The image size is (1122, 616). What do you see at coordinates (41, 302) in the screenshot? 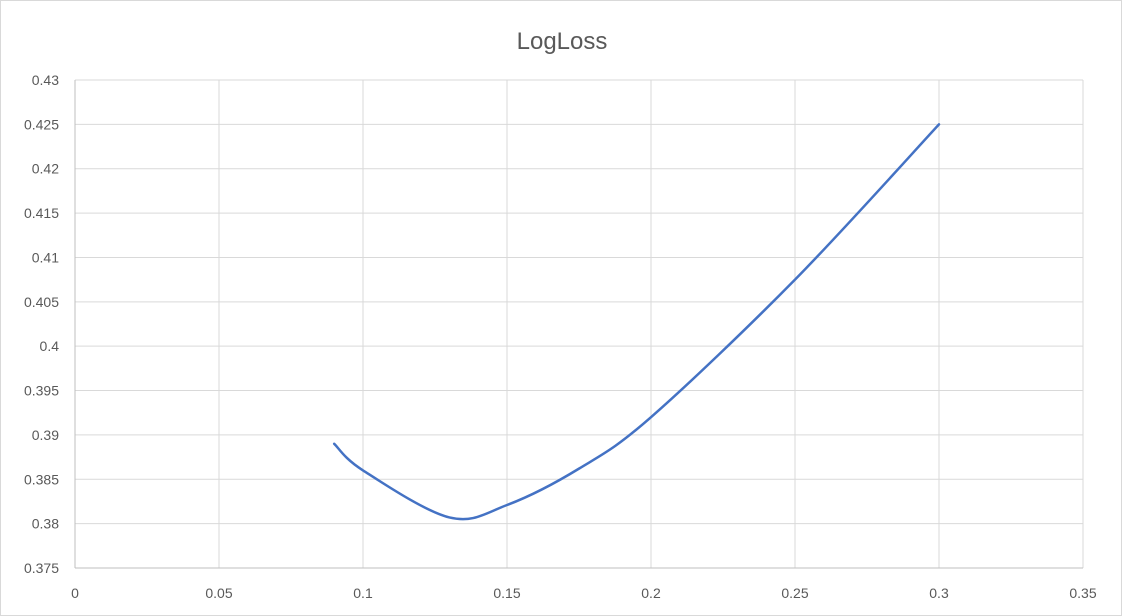
I see `y-tick-label: 0.405` at bounding box center [41, 302].